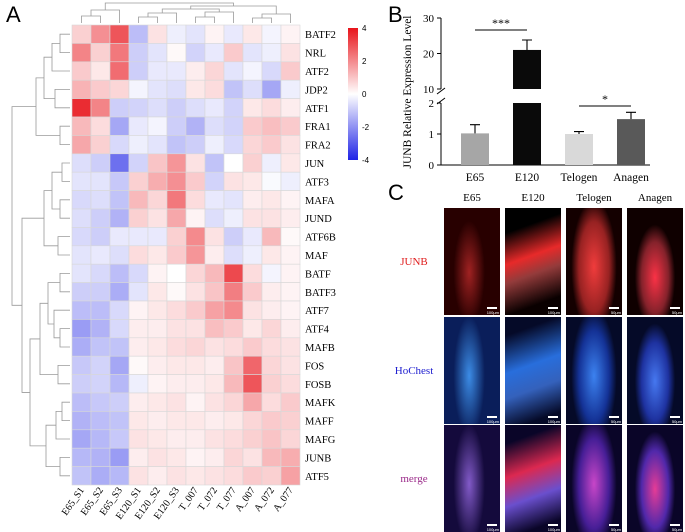 This screenshot has width=685, height=532. Describe the element at coordinates (594, 478) in the screenshot. I see `merge-image: 50μm` at that location.